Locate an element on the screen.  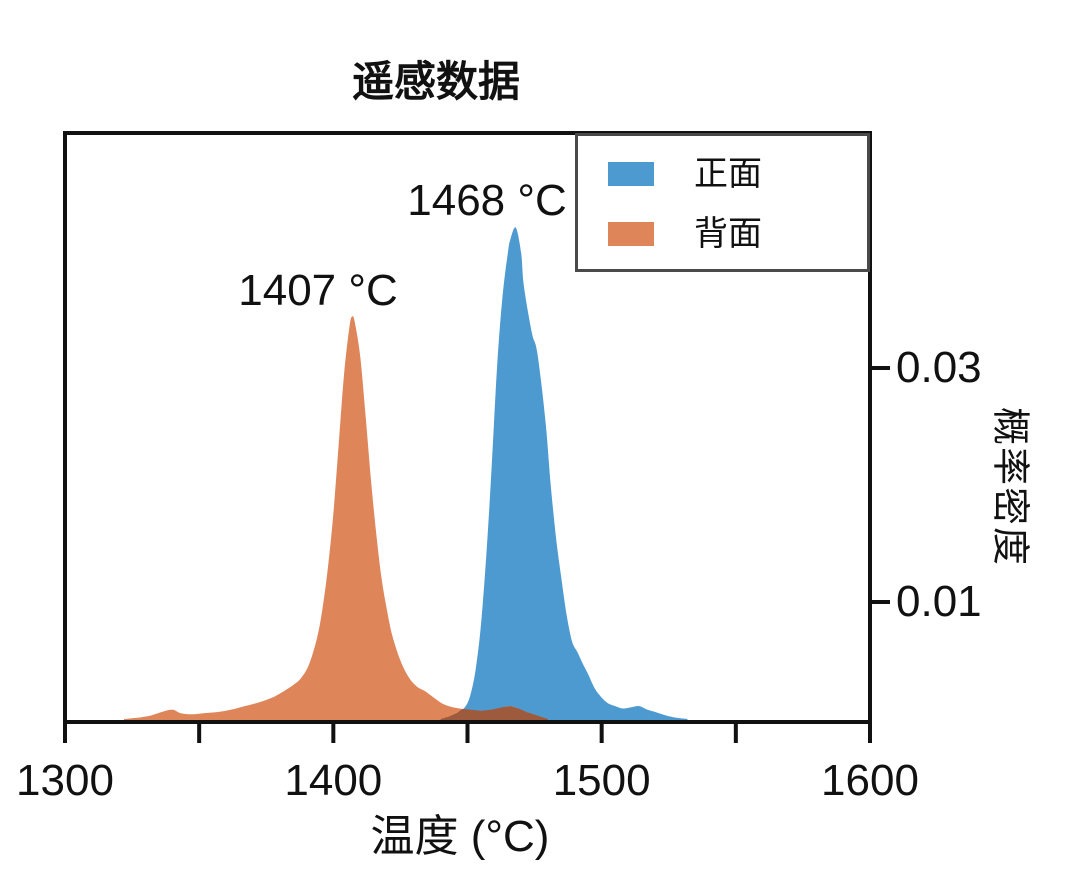
x-axis-label: 温度 (°C) is located at coordinates (460, 836).